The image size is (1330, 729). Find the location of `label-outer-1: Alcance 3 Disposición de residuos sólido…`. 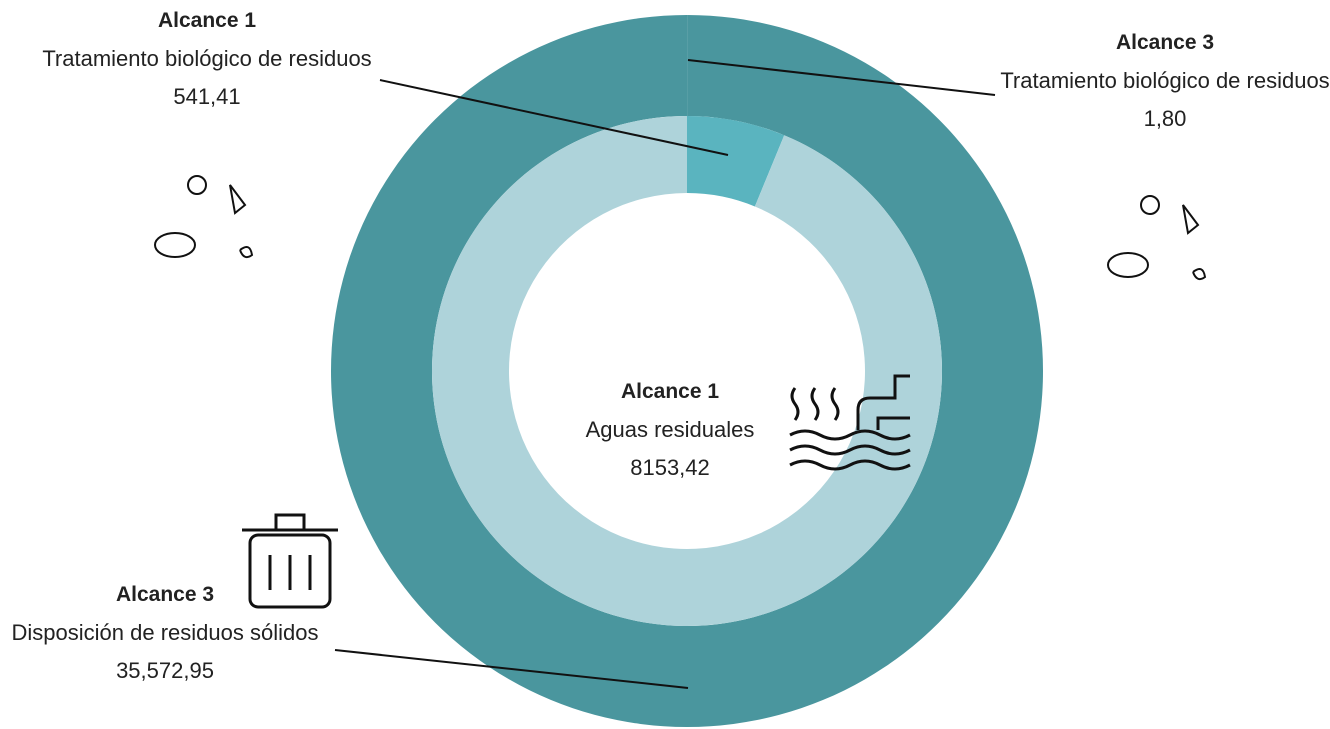

label-outer-1: Alcance 3 Disposición de residuos sólido… is located at coordinates (167, 633).